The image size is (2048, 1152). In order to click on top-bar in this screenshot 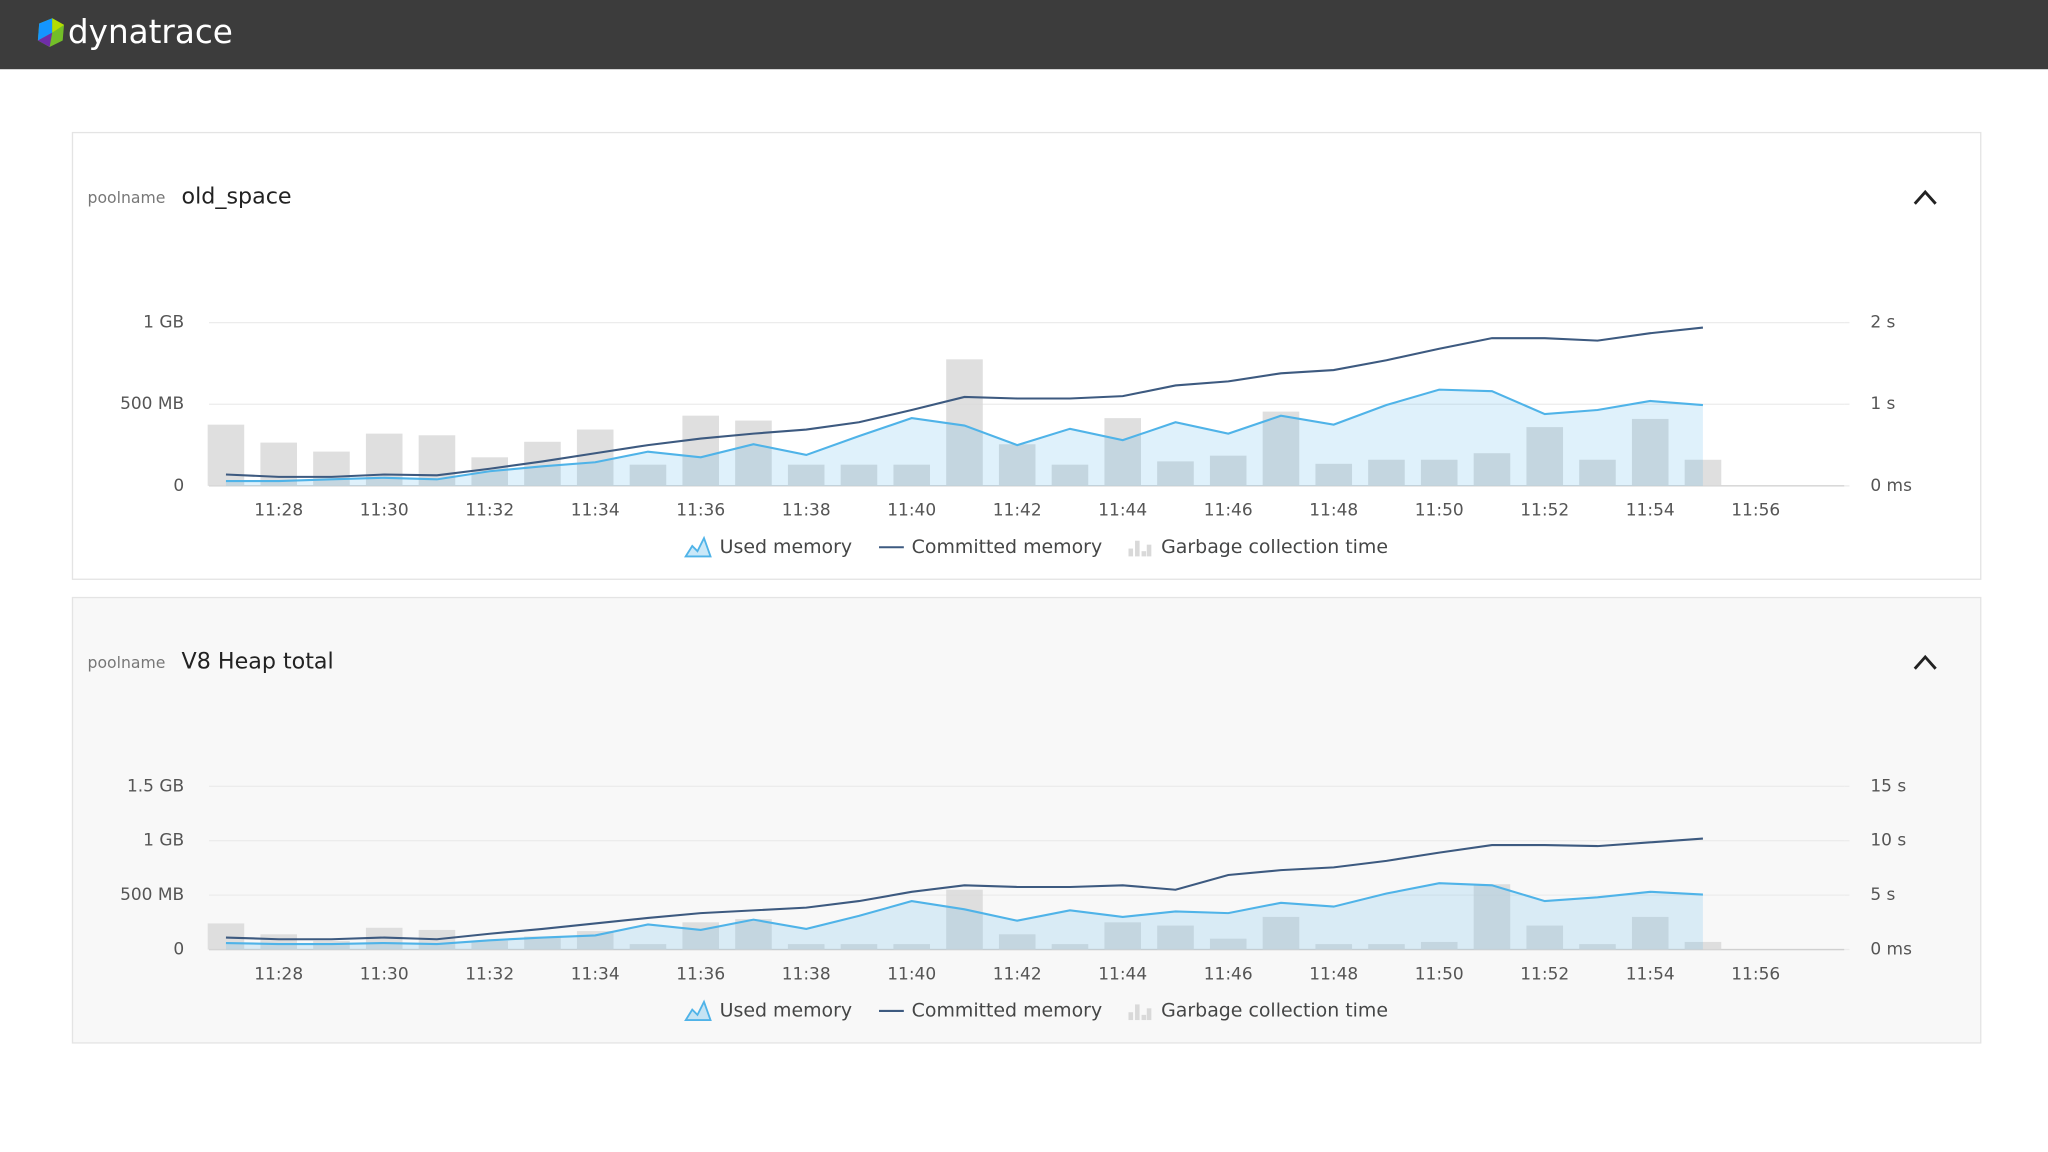, I will do `click(1024, 35)`.